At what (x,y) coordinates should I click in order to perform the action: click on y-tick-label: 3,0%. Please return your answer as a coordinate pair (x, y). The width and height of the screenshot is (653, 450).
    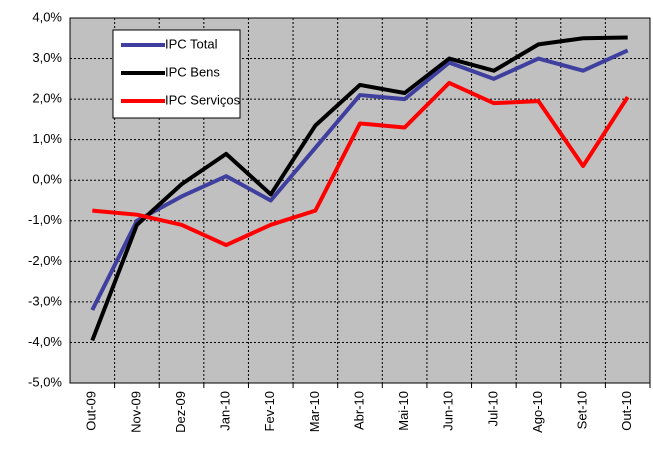
    Looking at the image, I should click on (47, 57).